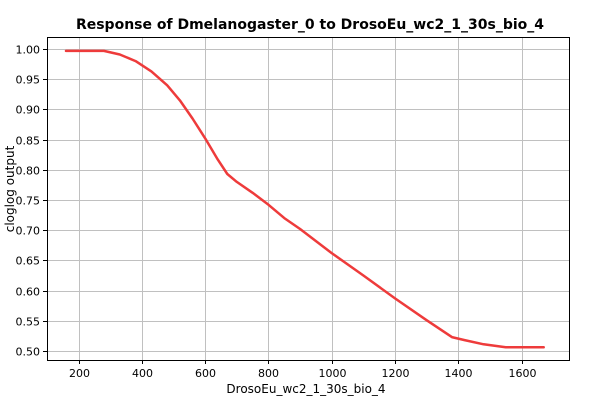 The width and height of the screenshot is (600, 400). Describe the element at coordinates (28, 322) in the screenshot. I see `y-tick-label: 0.55` at that location.